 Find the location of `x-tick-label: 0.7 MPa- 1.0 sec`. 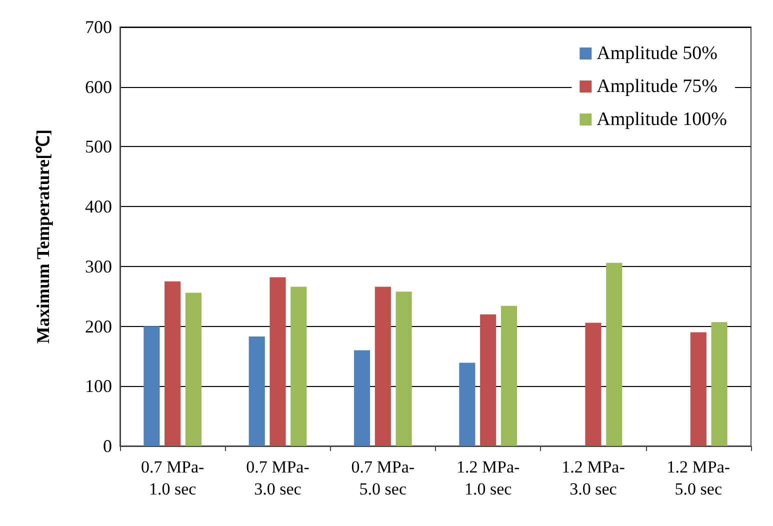

x-tick-label: 0.7 MPa- 1.0 sec is located at coordinates (172, 478).